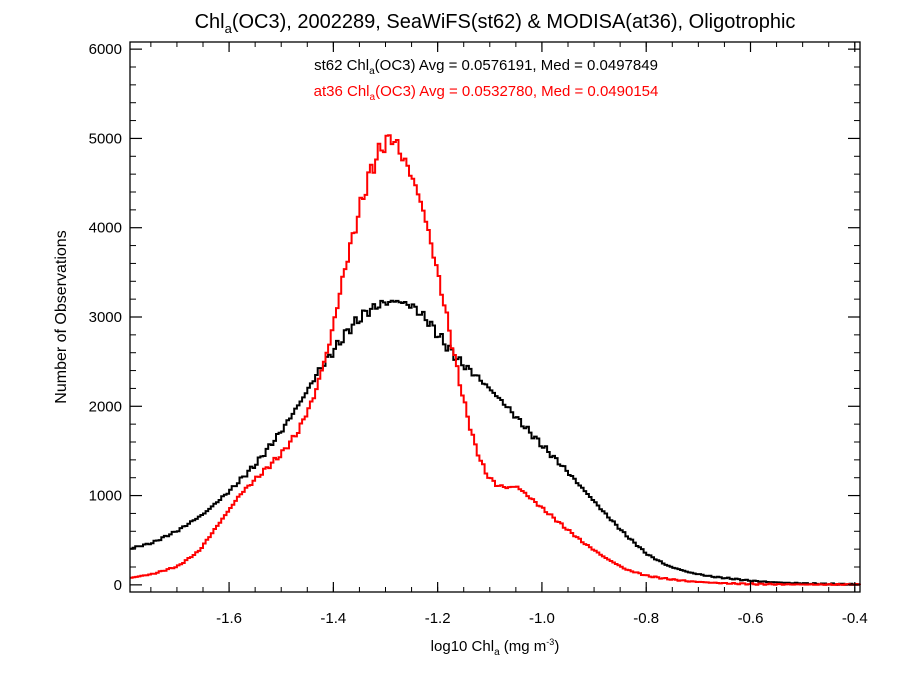 The image size is (900, 675). Describe the element at coordinates (105, 406) in the screenshot. I see `y-tick-label: 2000` at that location.